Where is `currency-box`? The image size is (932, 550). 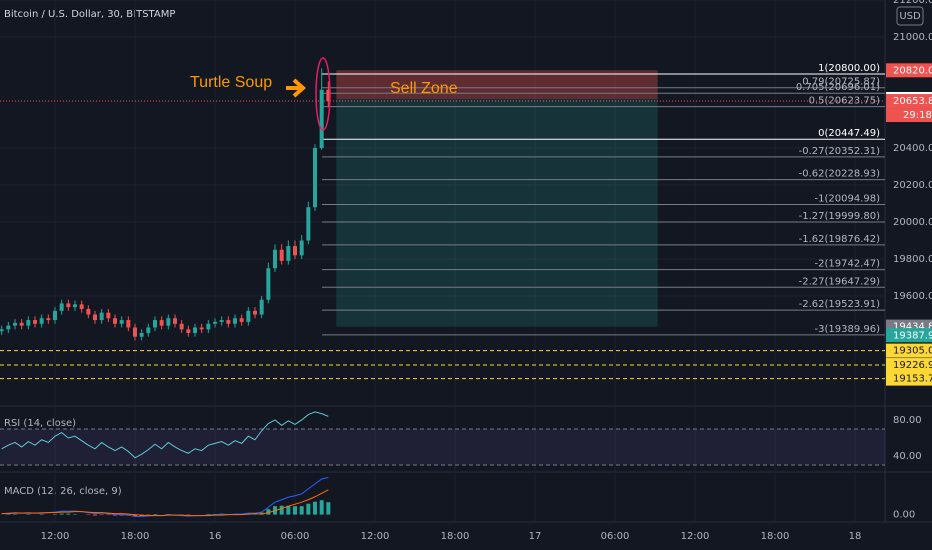
currency-box is located at coordinates (910, 16).